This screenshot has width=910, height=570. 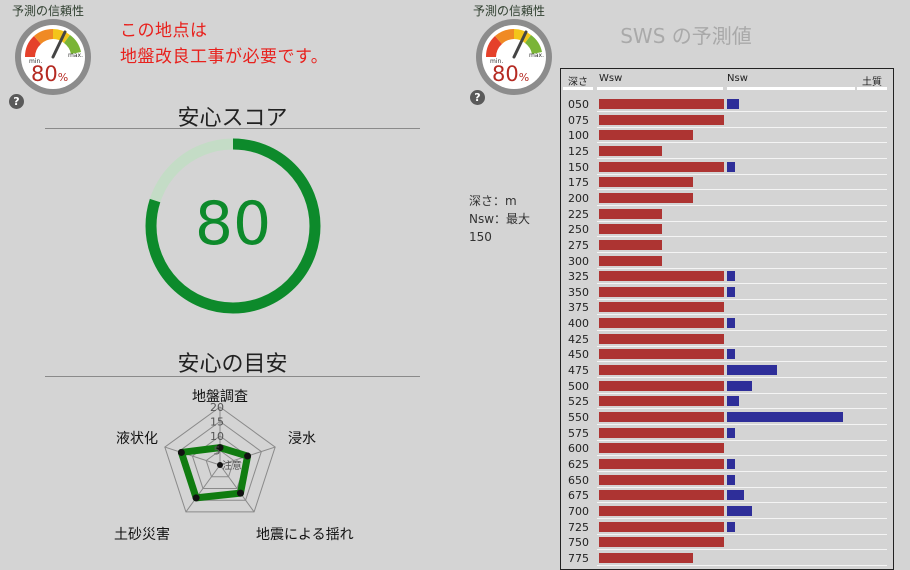 I want to click on radar-tick-label: 20, so click(x=217, y=407).